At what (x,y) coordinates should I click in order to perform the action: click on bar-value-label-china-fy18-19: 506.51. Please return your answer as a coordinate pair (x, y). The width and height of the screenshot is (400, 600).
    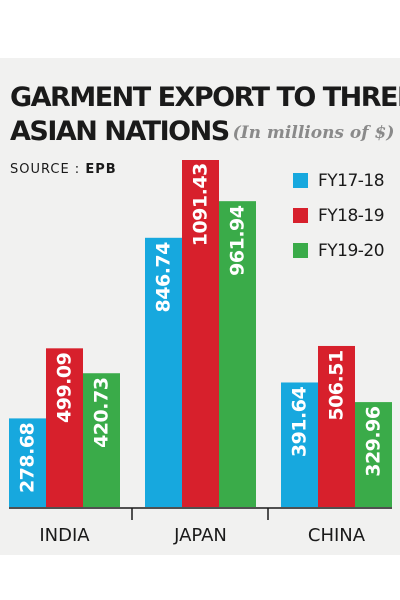
    Looking at the image, I should click on (337, 385).